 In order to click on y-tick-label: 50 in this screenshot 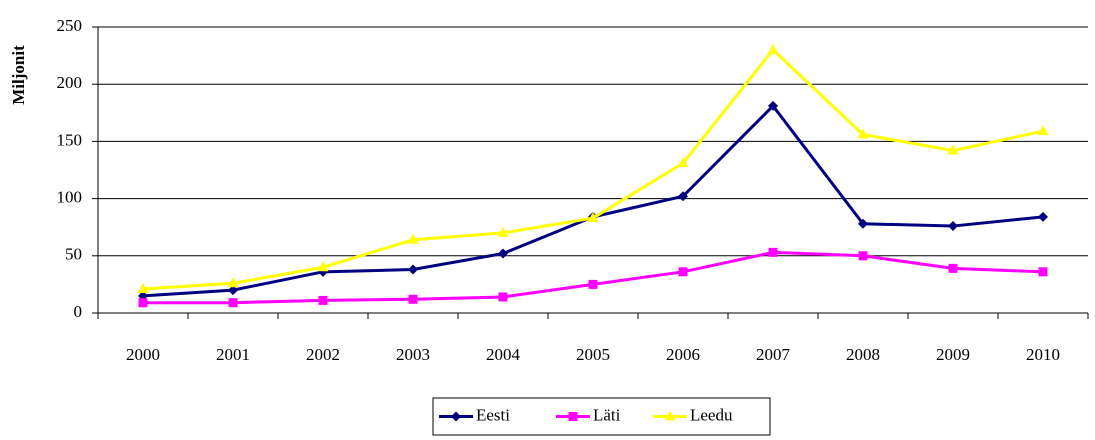, I will do `click(73, 254)`.